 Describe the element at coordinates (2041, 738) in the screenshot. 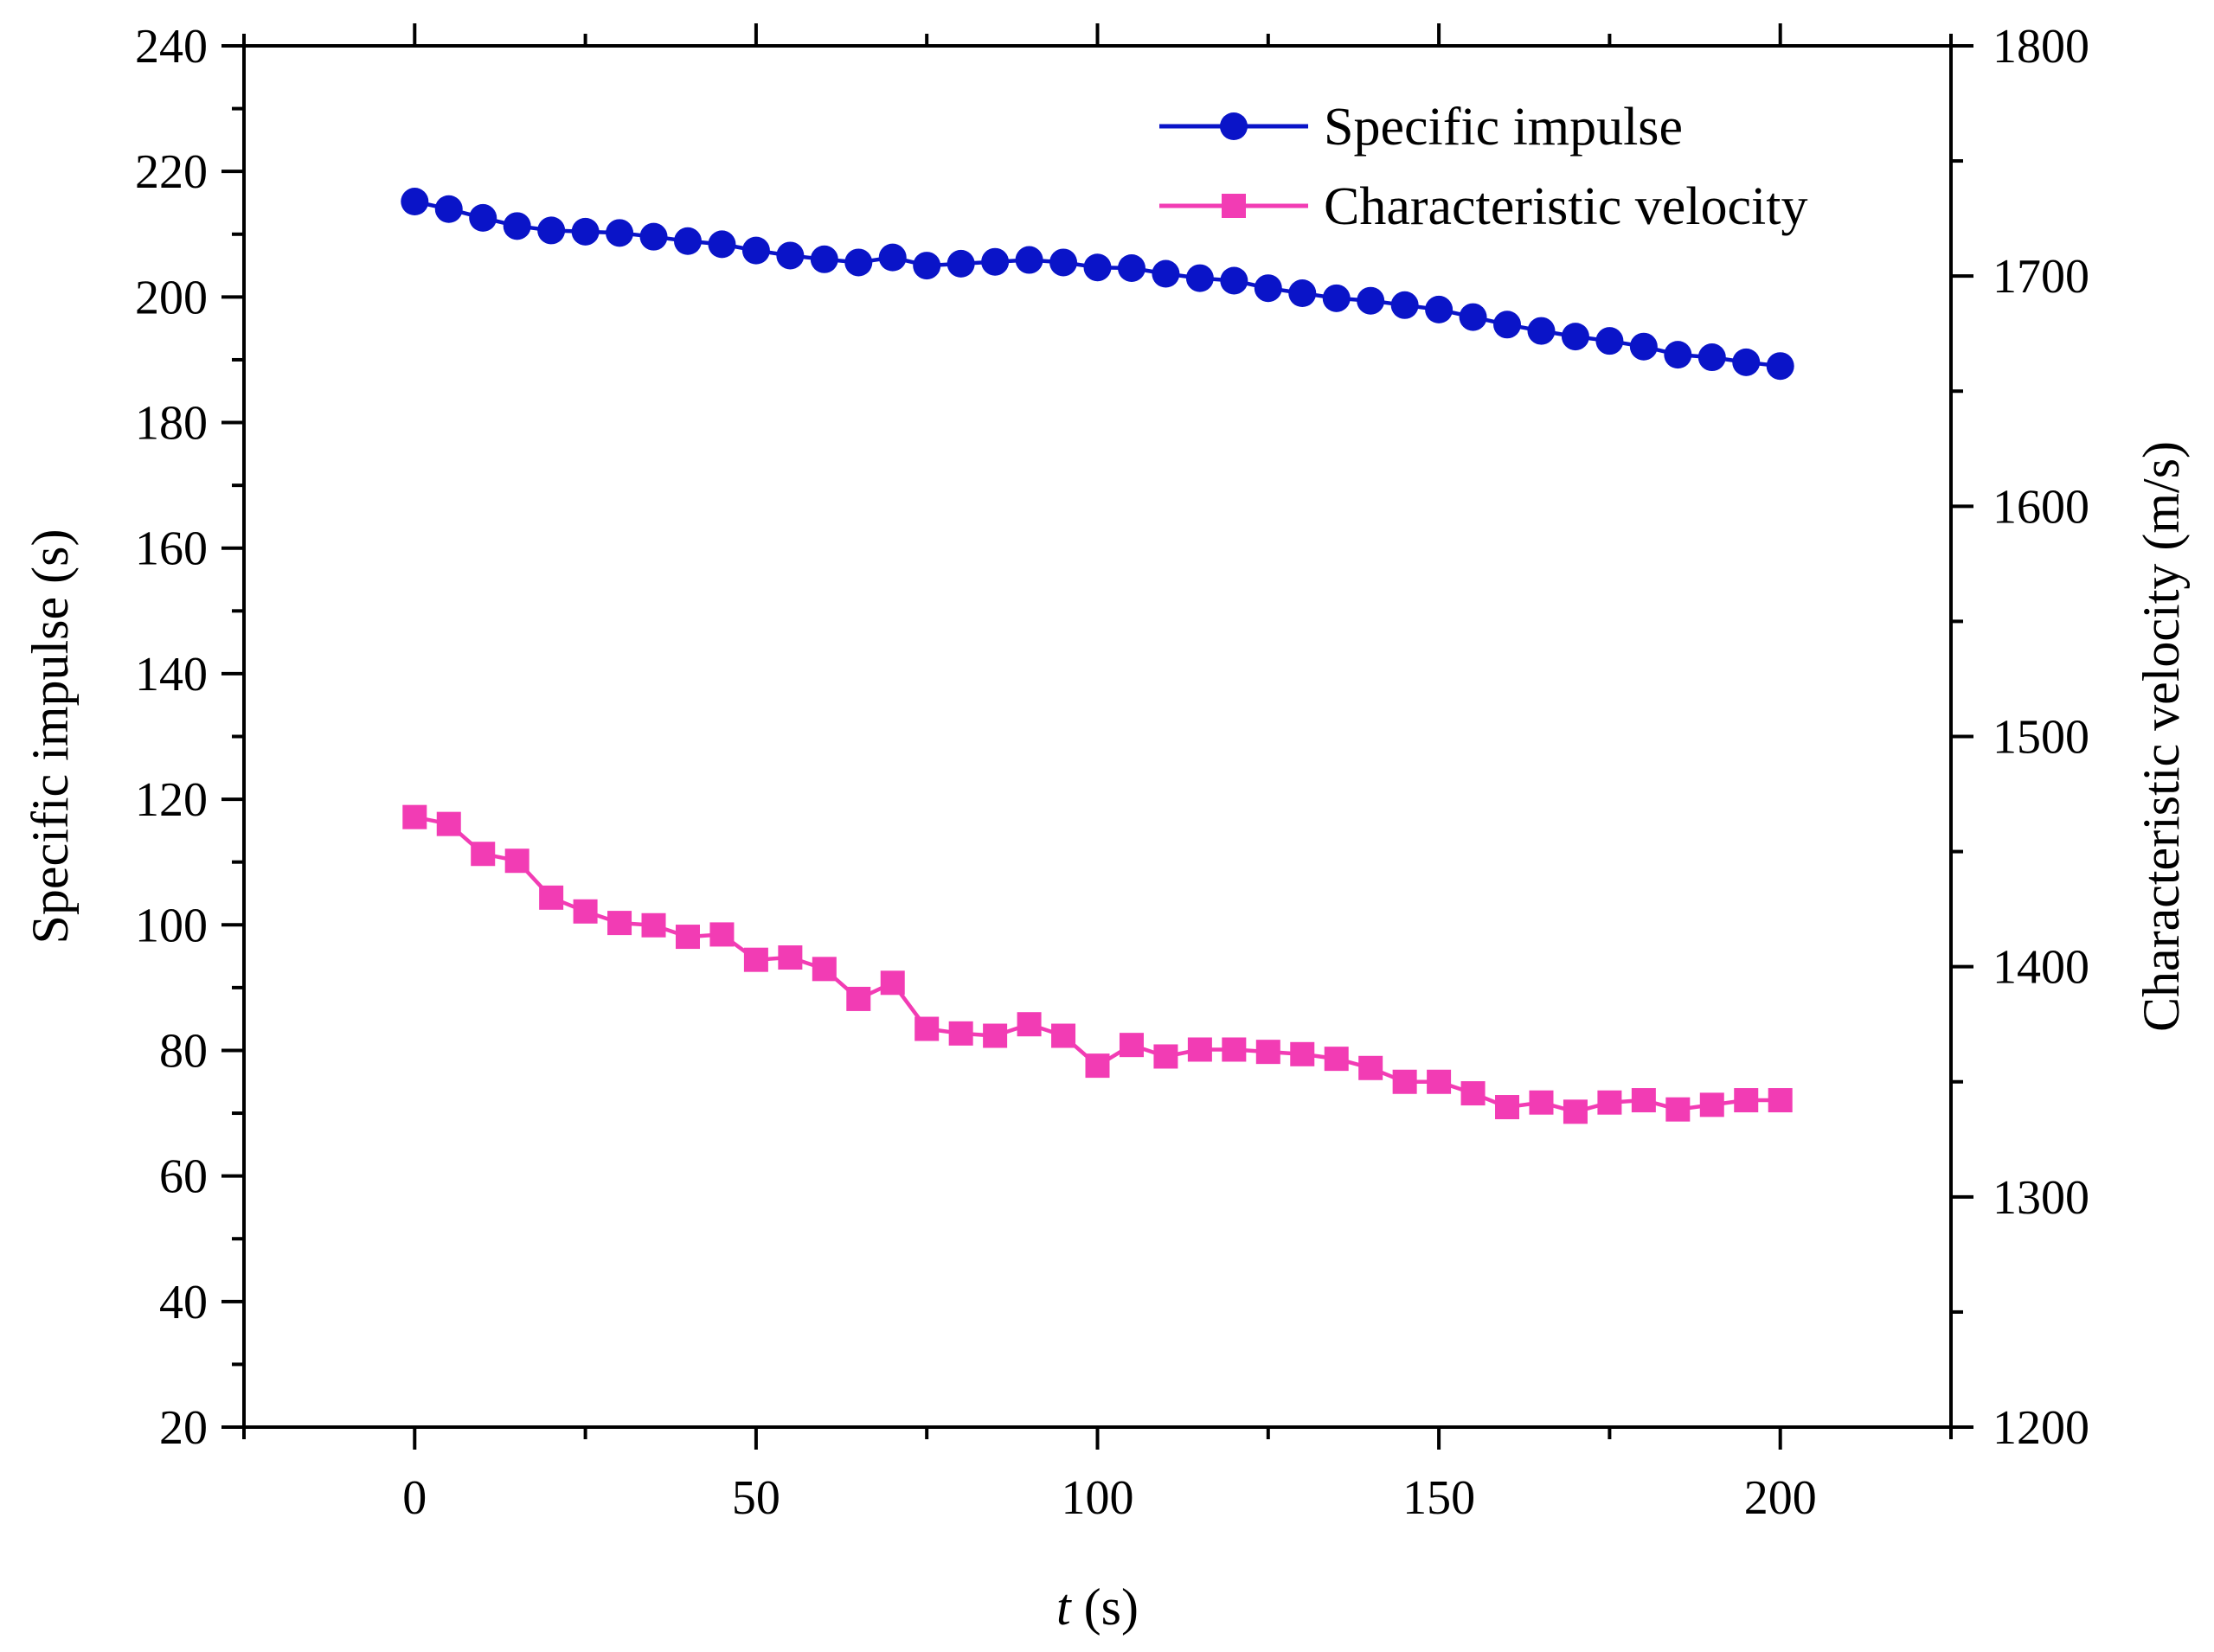

I see `y-right-tick-label: 1500` at that location.